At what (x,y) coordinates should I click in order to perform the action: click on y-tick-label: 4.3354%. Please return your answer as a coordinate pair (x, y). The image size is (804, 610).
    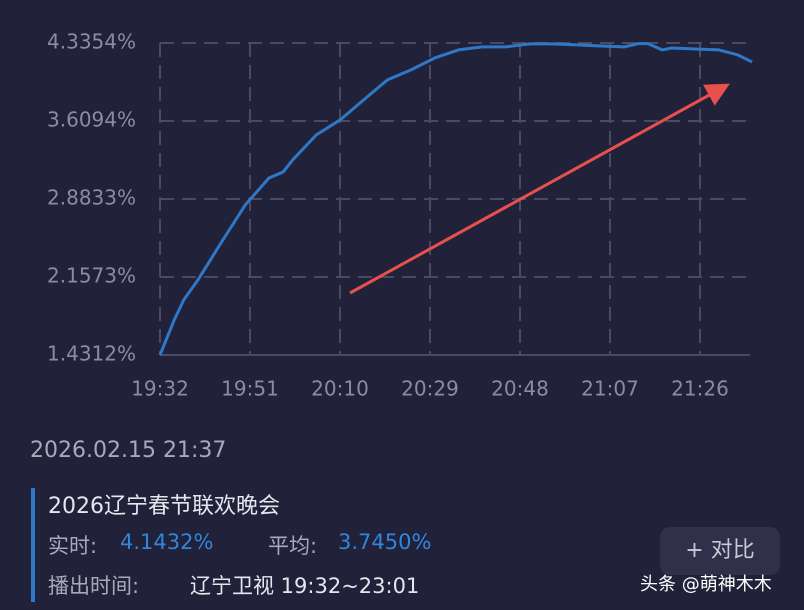
    Looking at the image, I should click on (91, 42).